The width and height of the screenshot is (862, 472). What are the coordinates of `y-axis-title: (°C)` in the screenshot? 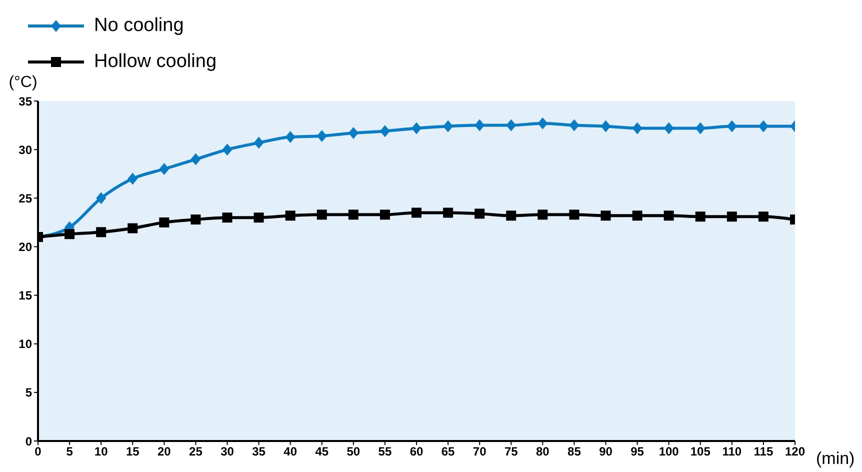 It's located at (23, 82).